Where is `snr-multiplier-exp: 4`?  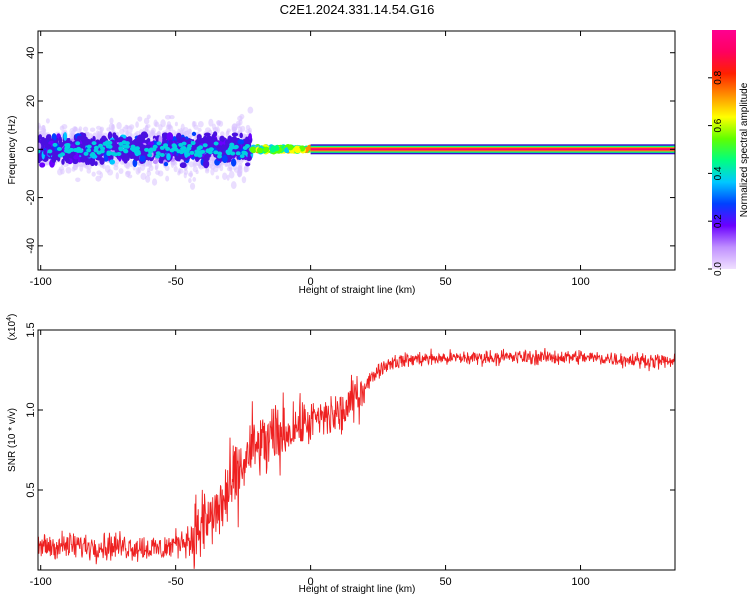
snr-multiplier-exp: 4 is located at coordinates (9, 319).